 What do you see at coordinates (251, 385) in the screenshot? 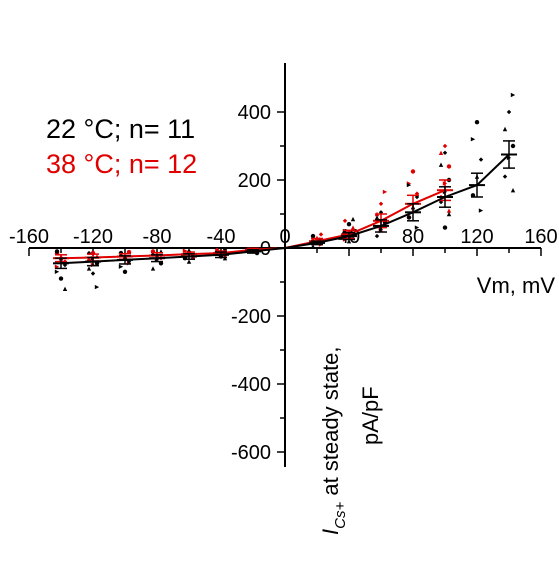
I see `y-tick-label: -400` at bounding box center [251, 385].